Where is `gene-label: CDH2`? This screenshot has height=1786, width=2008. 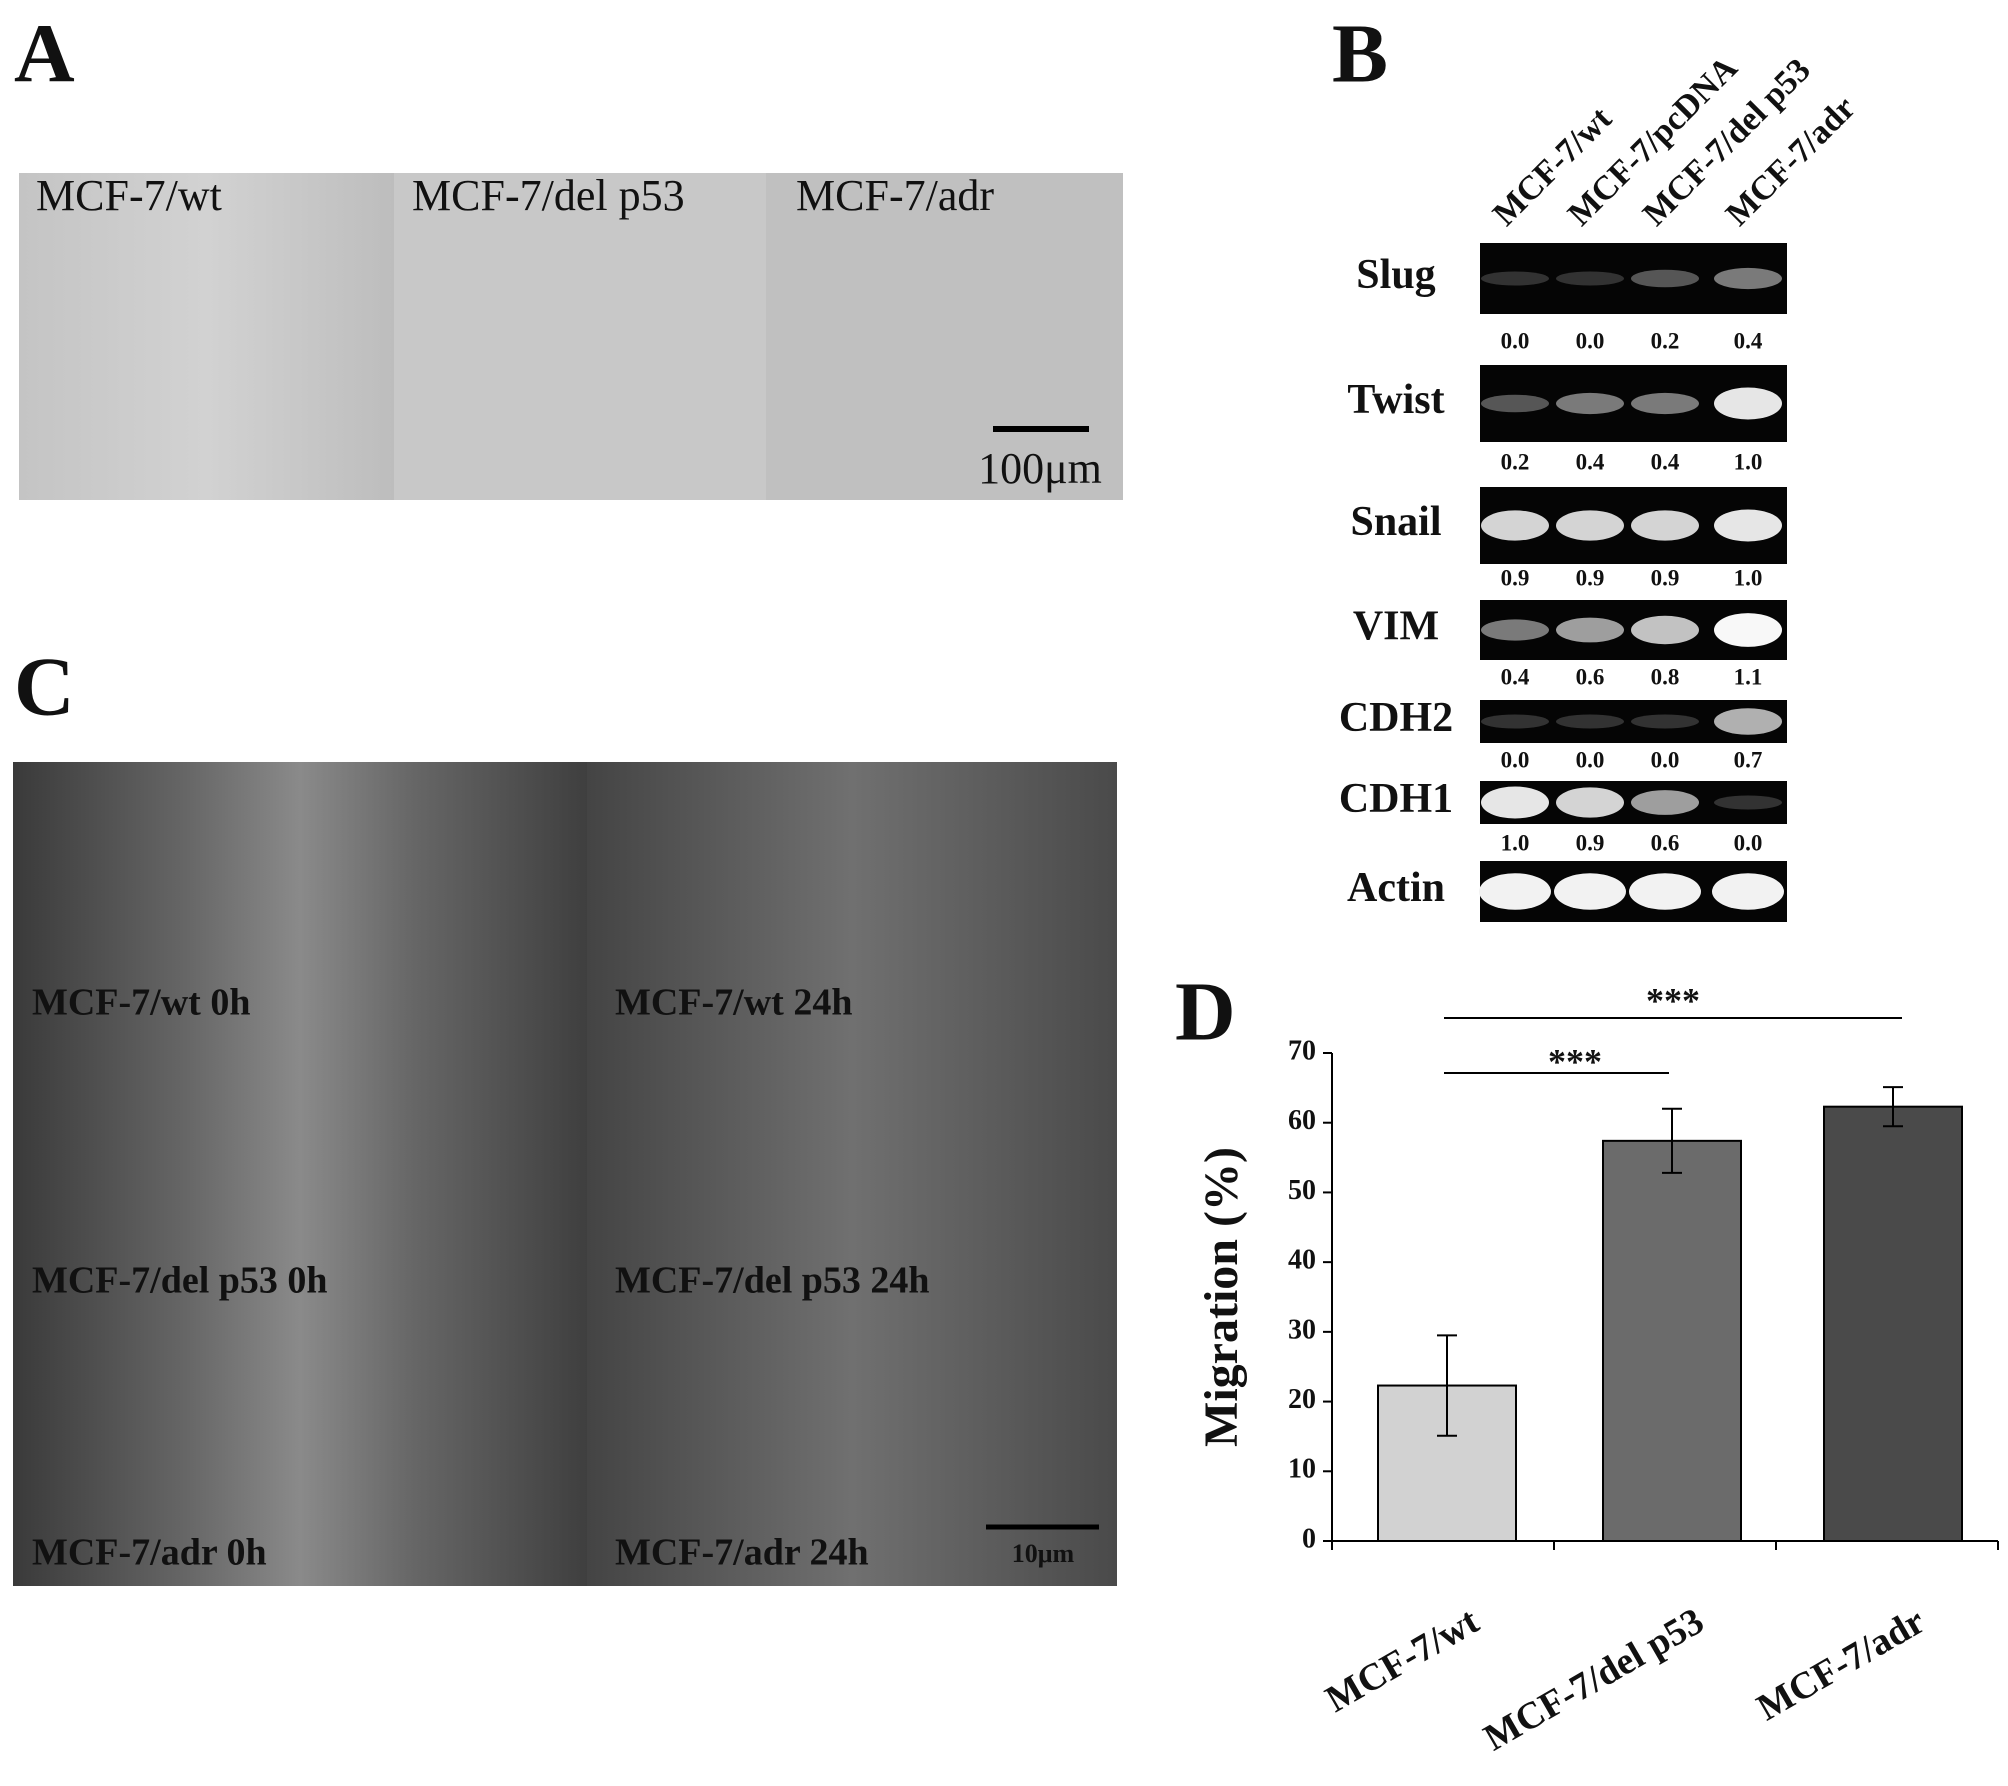 gene-label: CDH2 is located at coordinates (1396, 718).